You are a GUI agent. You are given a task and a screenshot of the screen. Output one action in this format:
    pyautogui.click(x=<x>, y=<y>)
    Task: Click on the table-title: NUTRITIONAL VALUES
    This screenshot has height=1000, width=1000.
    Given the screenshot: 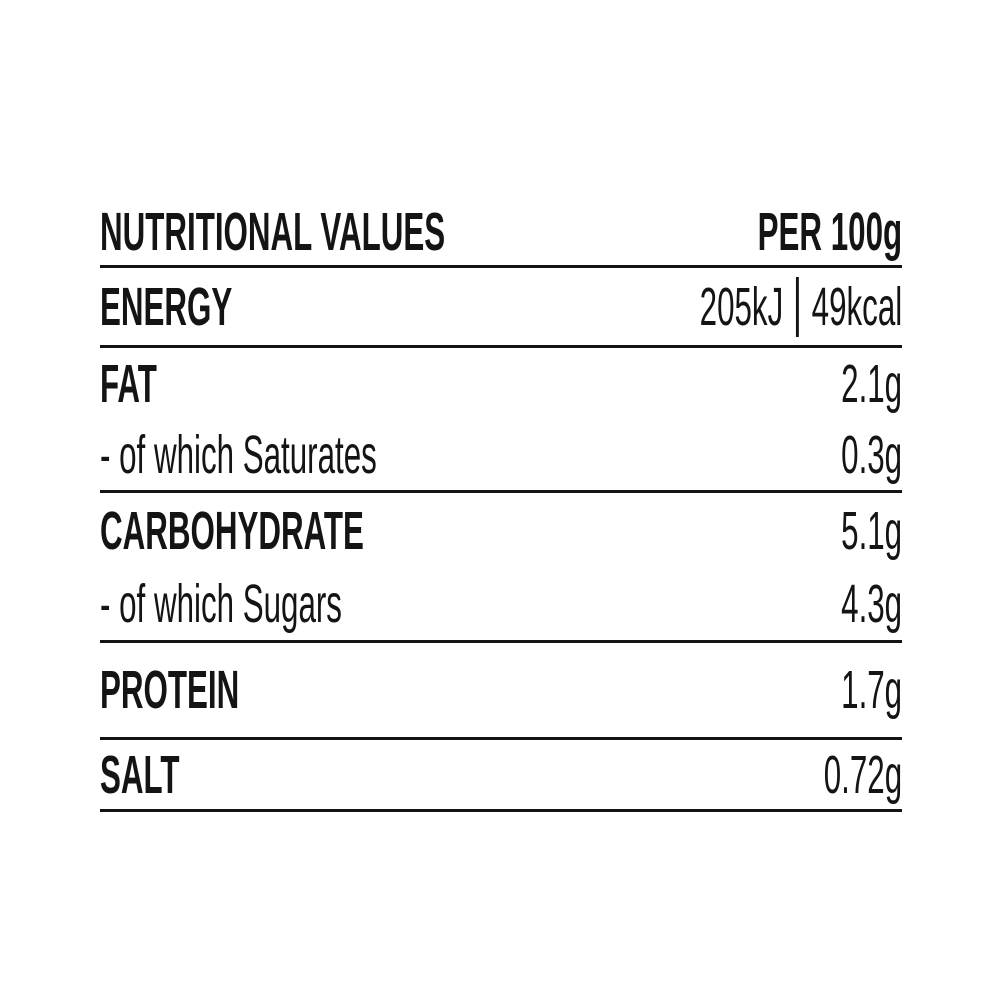 What is the action you would take?
    pyautogui.click(x=273, y=231)
    